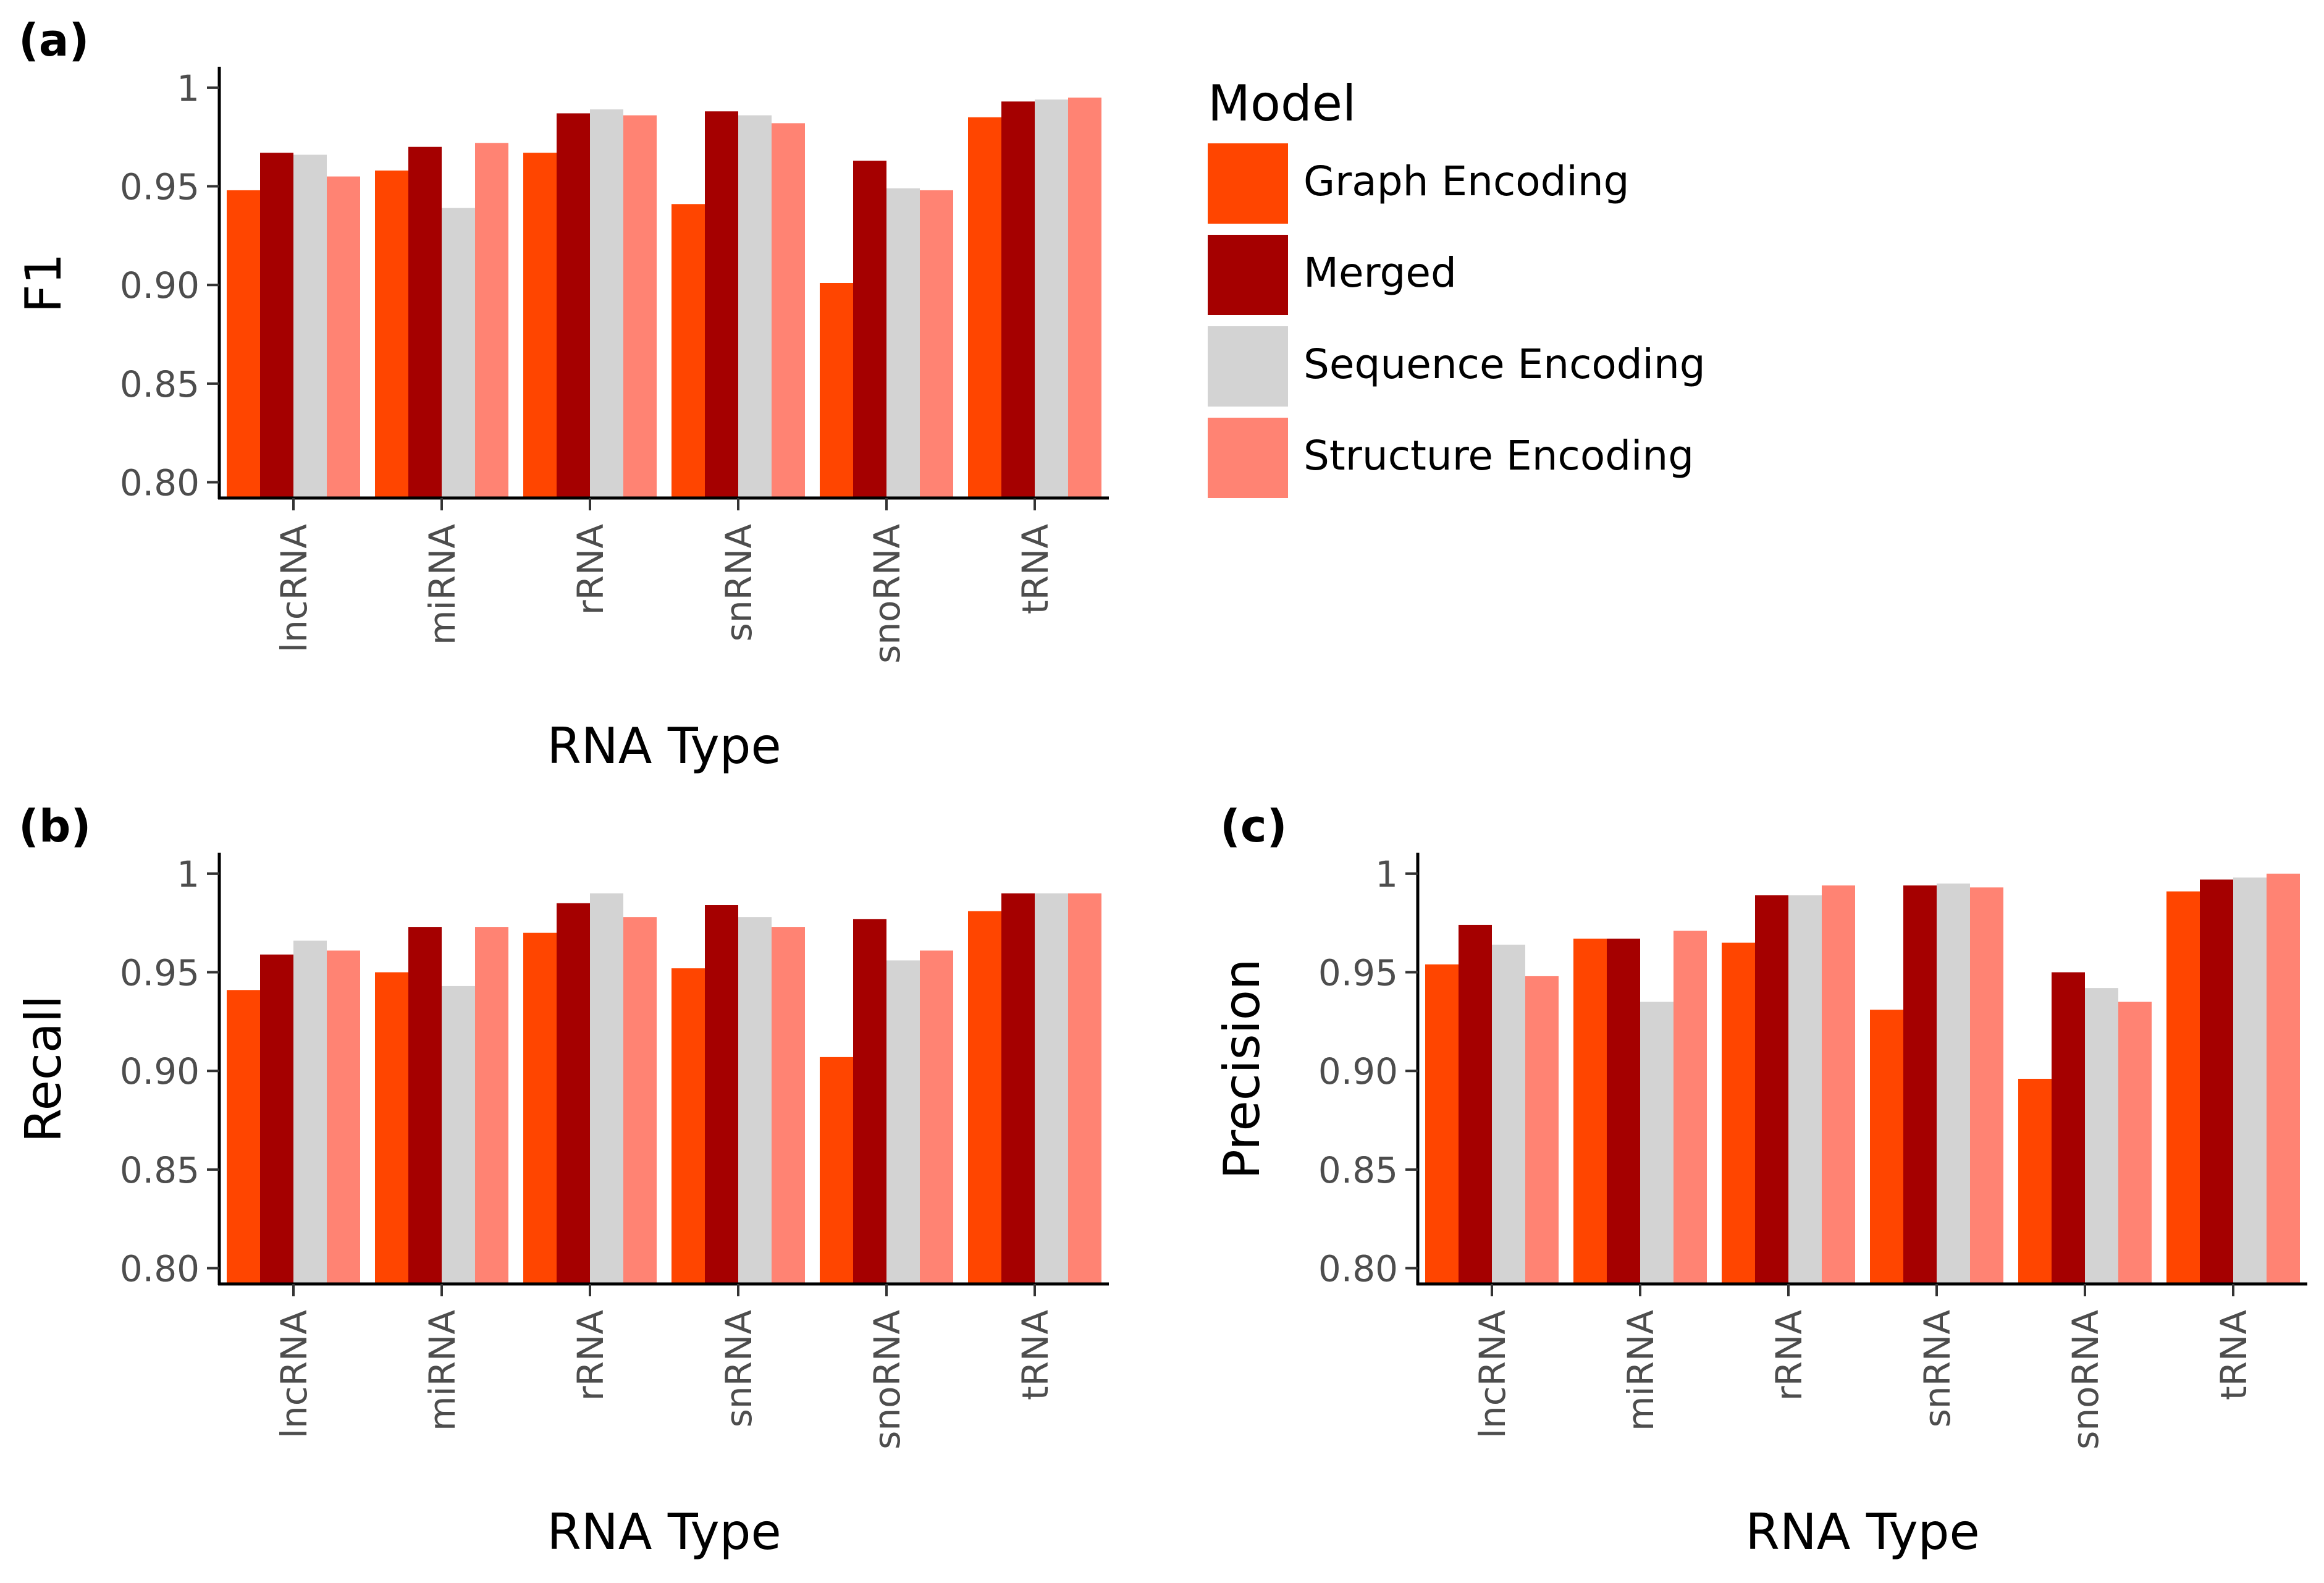 The height and width of the screenshot is (1583, 2324). Describe the element at coordinates (1499, 456) in the screenshot. I see `legend-label: Structure Encoding` at that location.